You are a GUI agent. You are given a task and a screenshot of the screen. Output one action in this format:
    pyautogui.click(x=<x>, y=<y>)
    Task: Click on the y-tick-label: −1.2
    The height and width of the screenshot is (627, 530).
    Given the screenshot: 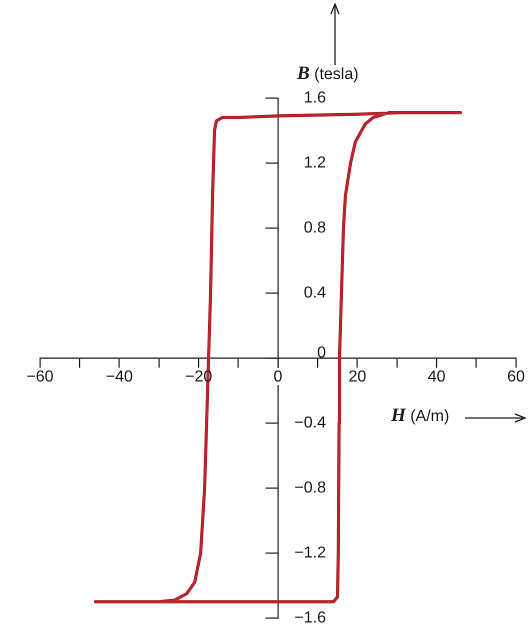 What is the action you would take?
    pyautogui.click(x=310, y=553)
    